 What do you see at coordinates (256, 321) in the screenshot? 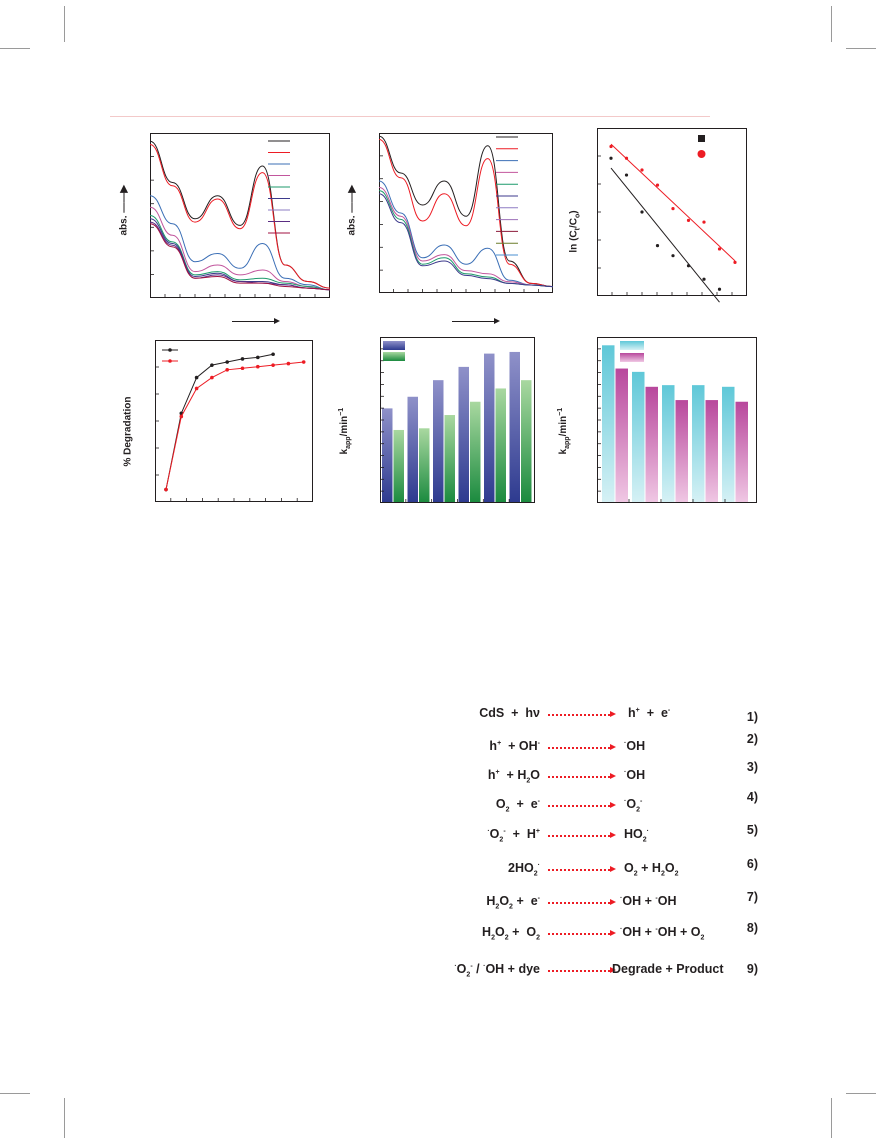
I see `panel-a-xarrow` at bounding box center [256, 321].